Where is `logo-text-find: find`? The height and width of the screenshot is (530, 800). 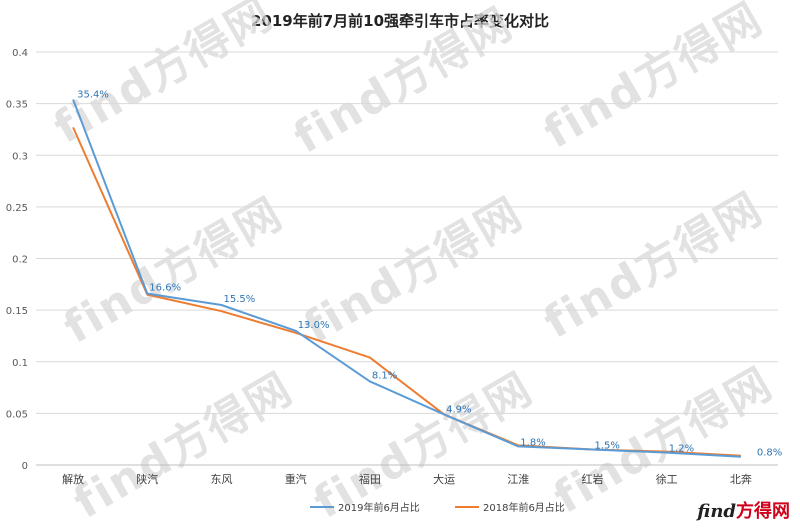 logo-text-find: find is located at coordinates (716, 511).